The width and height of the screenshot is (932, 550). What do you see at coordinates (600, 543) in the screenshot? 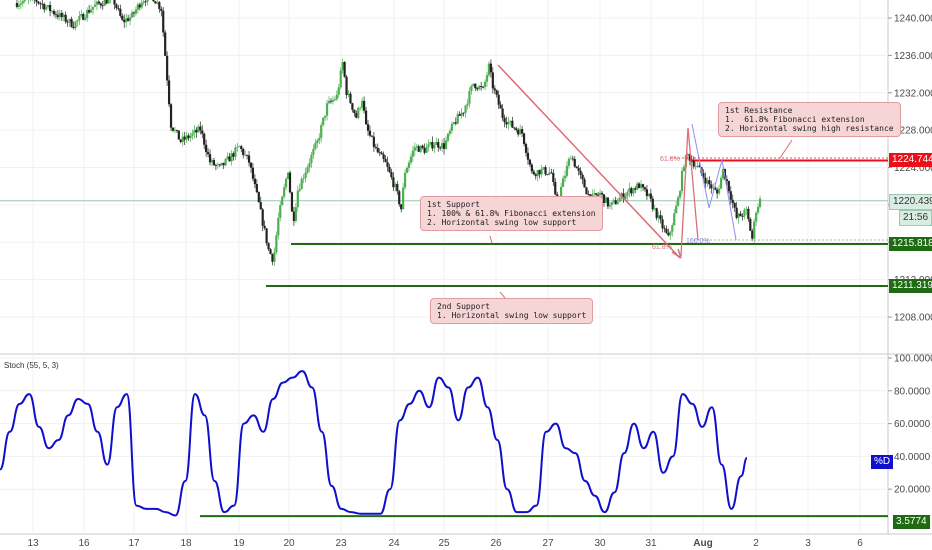
I see `time-tick-label: 30` at bounding box center [600, 543].